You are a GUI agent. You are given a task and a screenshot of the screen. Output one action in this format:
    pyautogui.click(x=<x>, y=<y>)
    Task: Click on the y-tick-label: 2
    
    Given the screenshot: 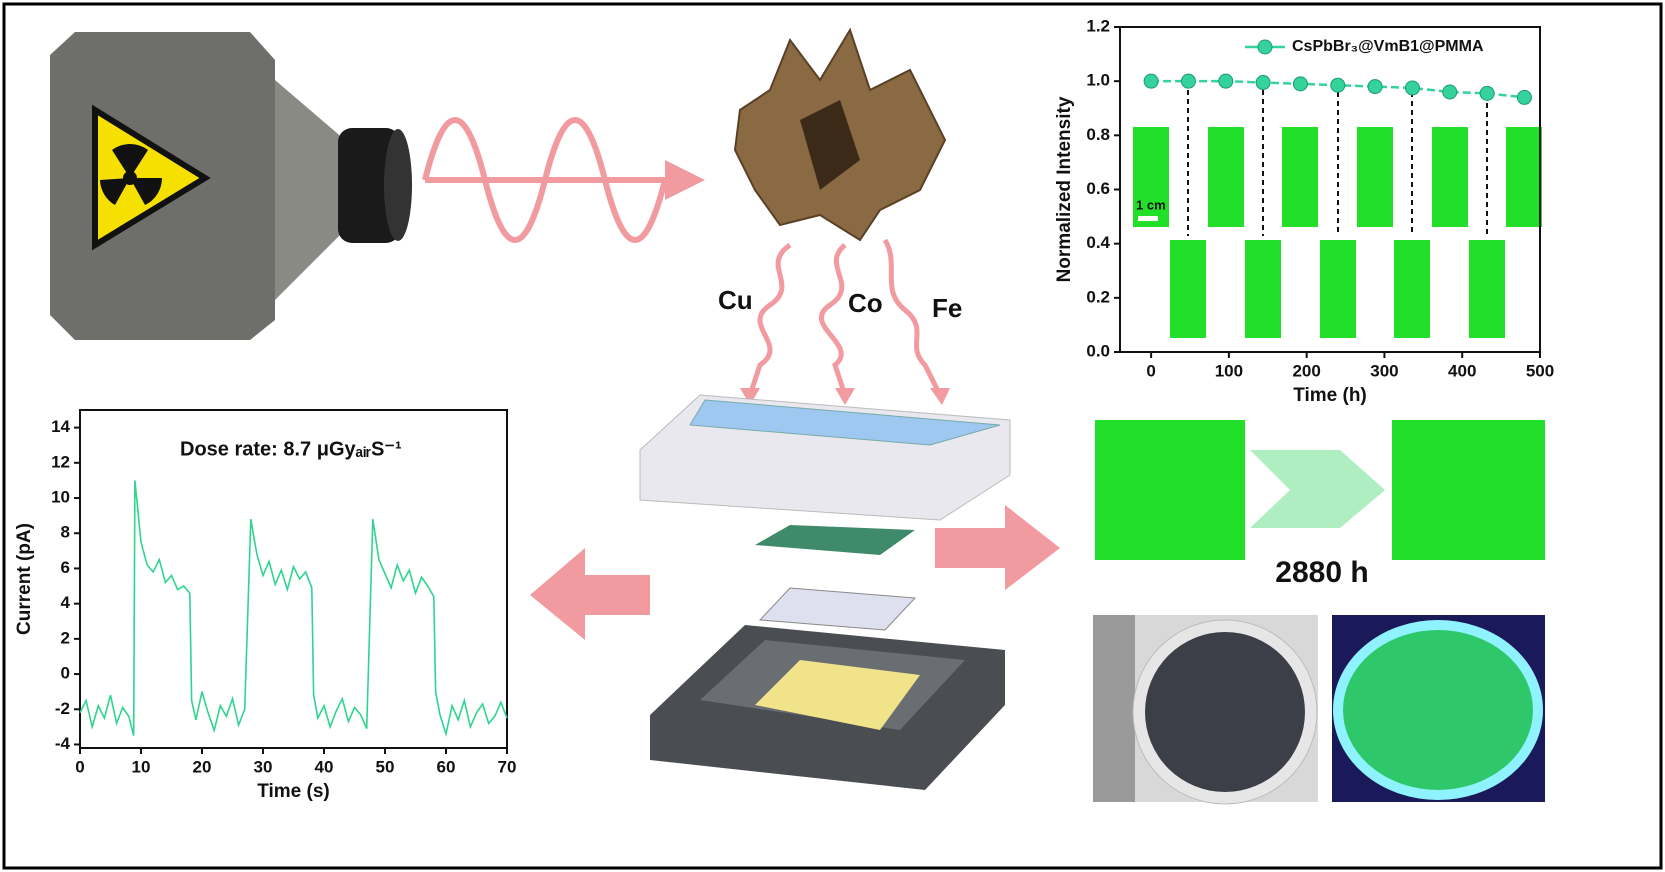 What is the action you would take?
    pyautogui.click(x=65, y=637)
    